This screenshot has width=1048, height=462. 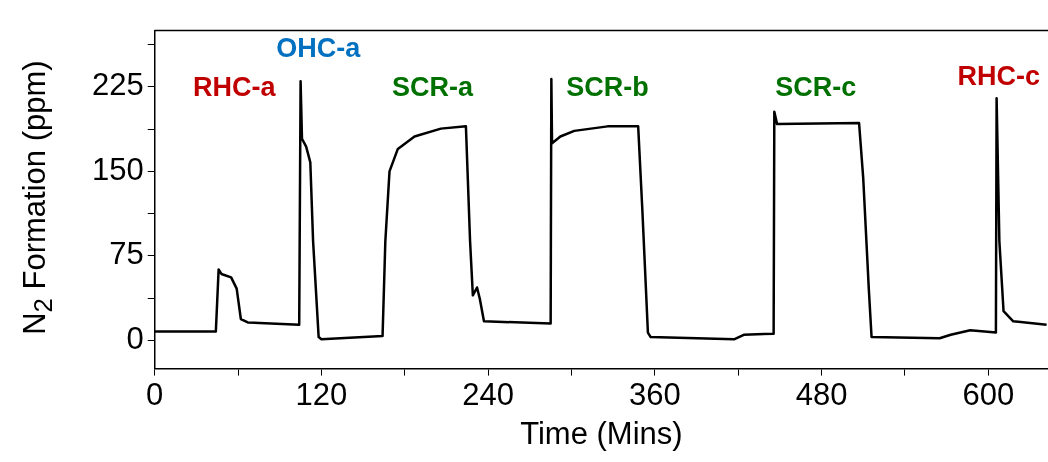 What do you see at coordinates (126, 254) in the screenshot?
I see `y-tick-label: 75` at bounding box center [126, 254].